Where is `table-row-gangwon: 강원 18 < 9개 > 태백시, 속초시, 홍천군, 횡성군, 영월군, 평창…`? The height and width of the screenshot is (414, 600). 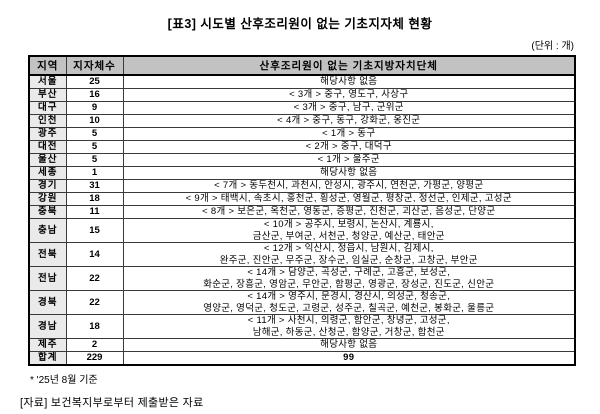 table-row-gangwon: 강원 18 < 9개 > 태백시, 속초시, 홍천군, 횡성군, 영월군, 평창… is located at coordinates (302, 199).